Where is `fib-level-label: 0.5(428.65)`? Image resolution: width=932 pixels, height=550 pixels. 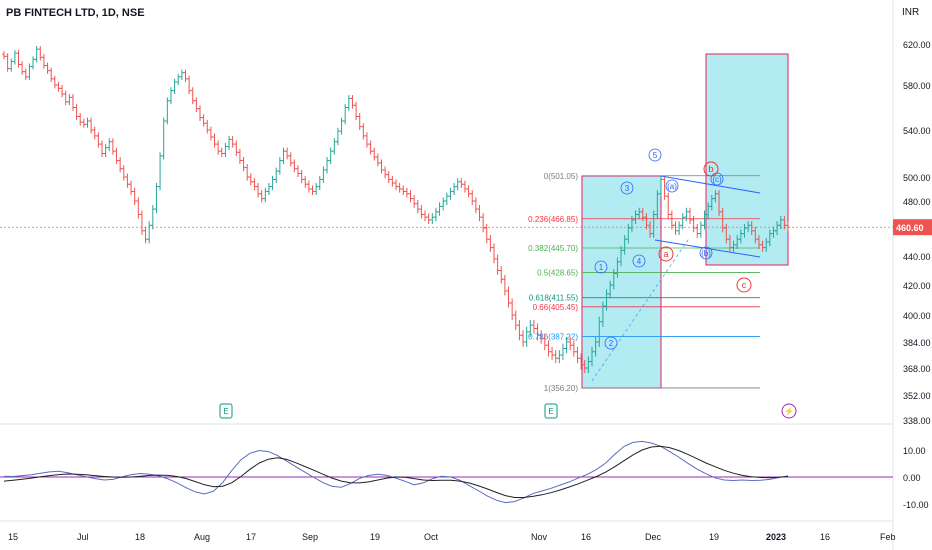
fib-level-label: 0.5(428.65) is located at coordinates (557, 272).